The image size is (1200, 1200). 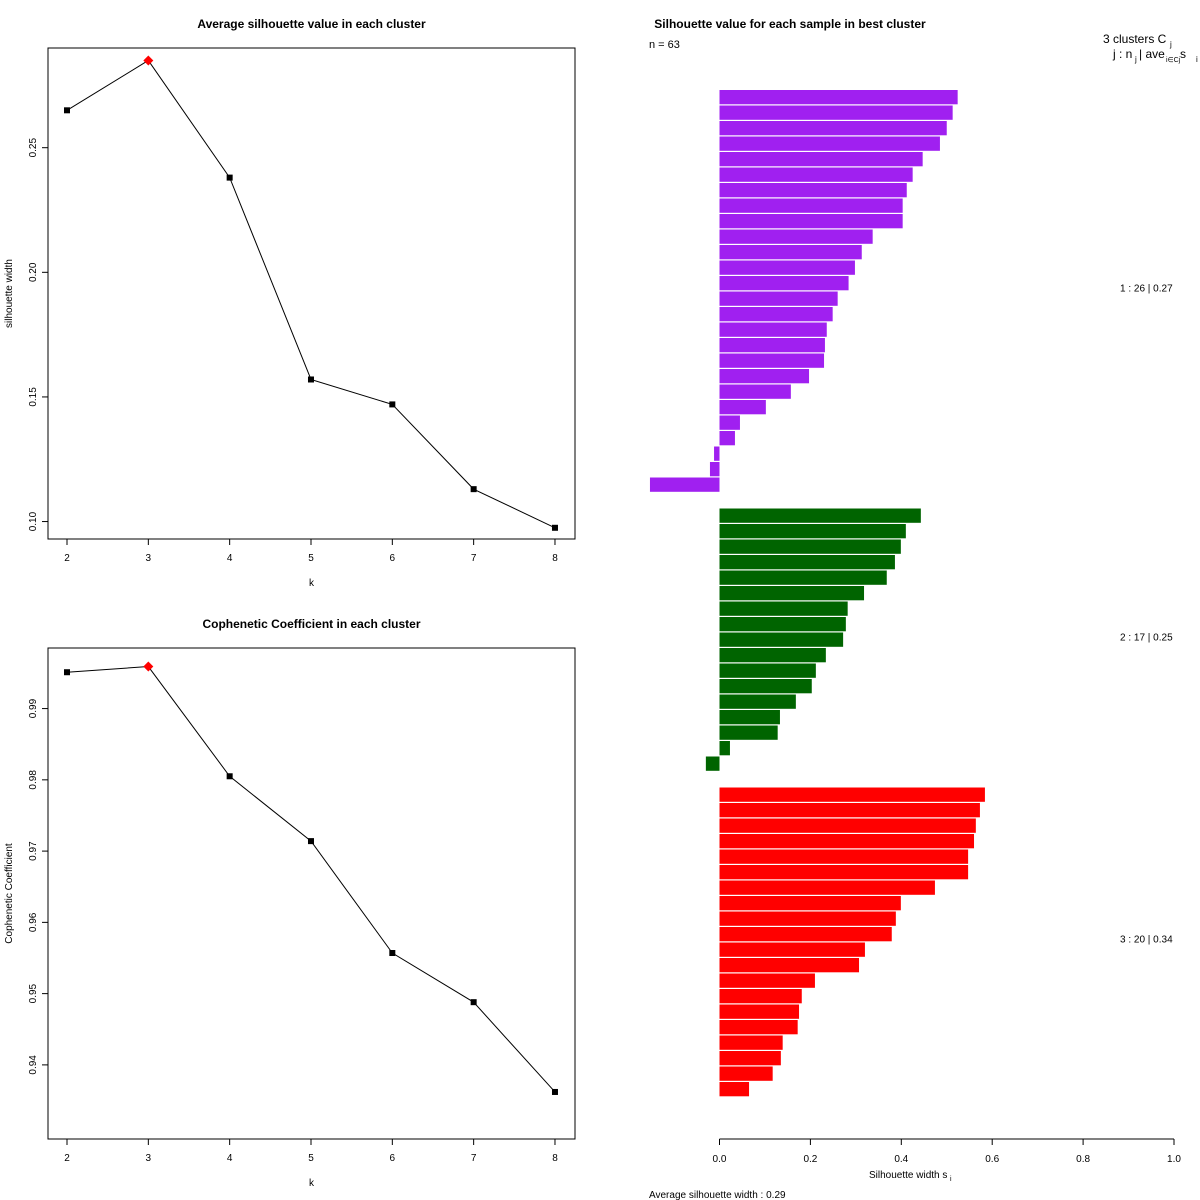 What do you see at coordinates (1146, 637) in the screenshot?
I see `cluster-label: 2 : 17 | 0.25` at bounding box center [1146, 637].